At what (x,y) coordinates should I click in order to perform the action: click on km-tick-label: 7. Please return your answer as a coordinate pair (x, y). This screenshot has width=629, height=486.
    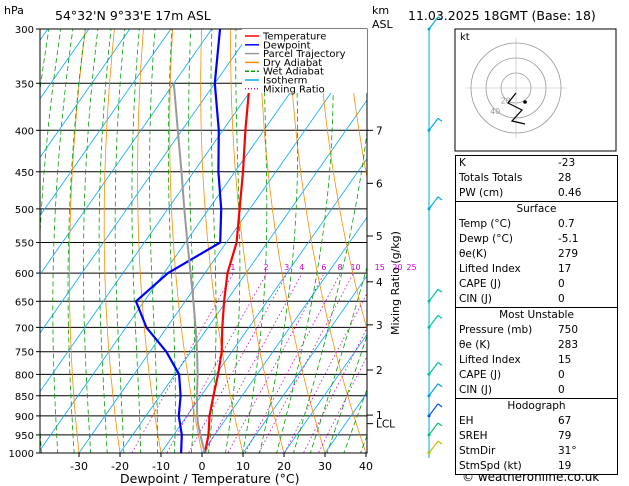
    Looking at the image, I should click on (379, 131).